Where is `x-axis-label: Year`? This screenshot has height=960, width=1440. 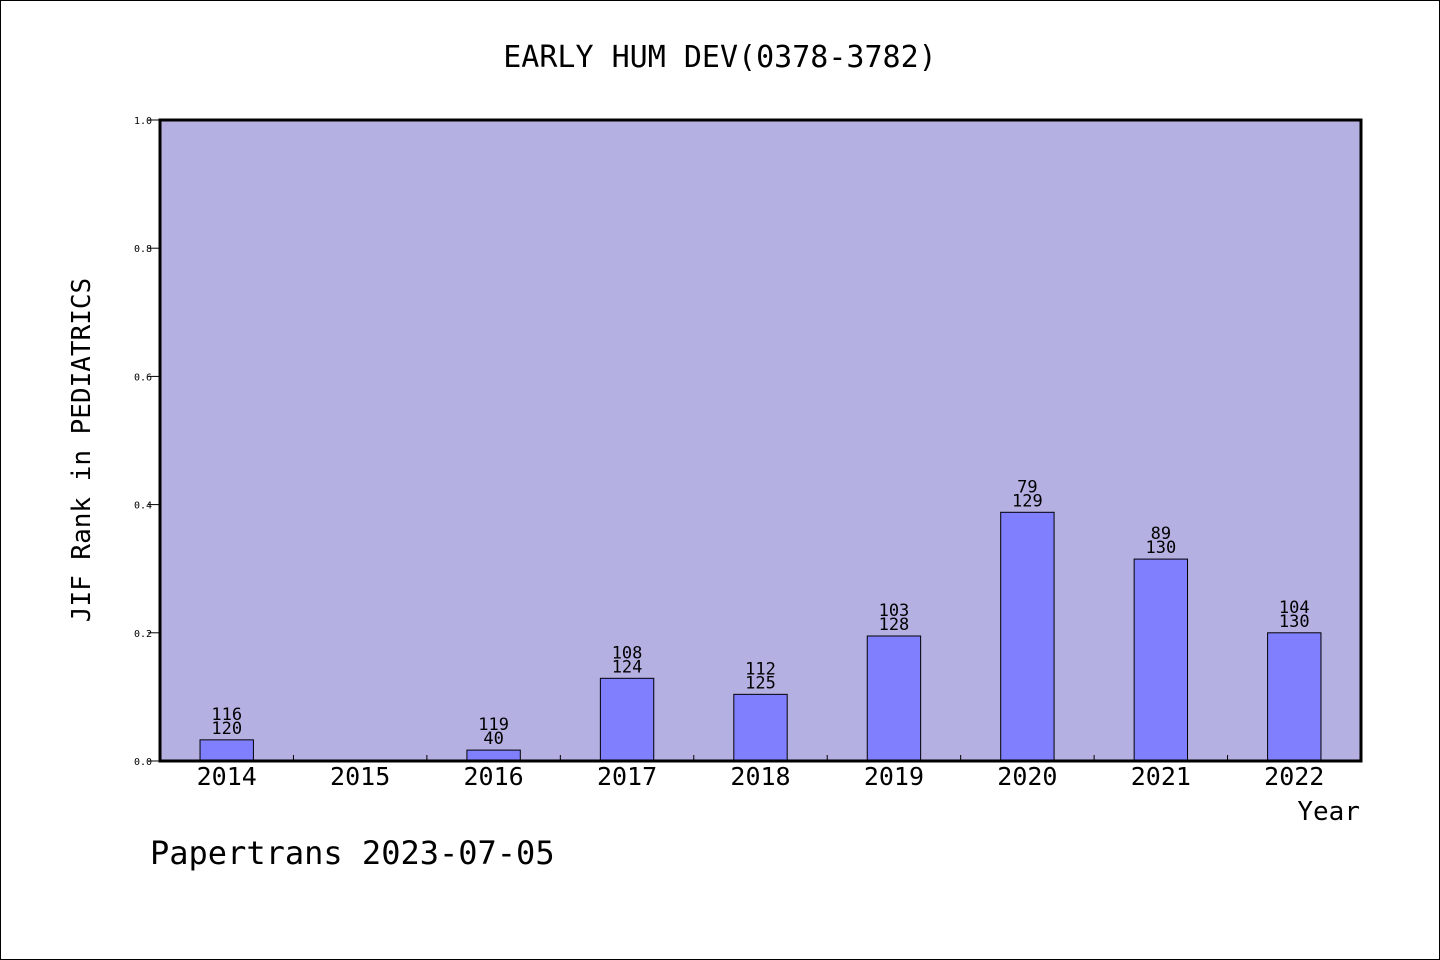 x-axis-label: Year is located at coordinates (1328, 812).